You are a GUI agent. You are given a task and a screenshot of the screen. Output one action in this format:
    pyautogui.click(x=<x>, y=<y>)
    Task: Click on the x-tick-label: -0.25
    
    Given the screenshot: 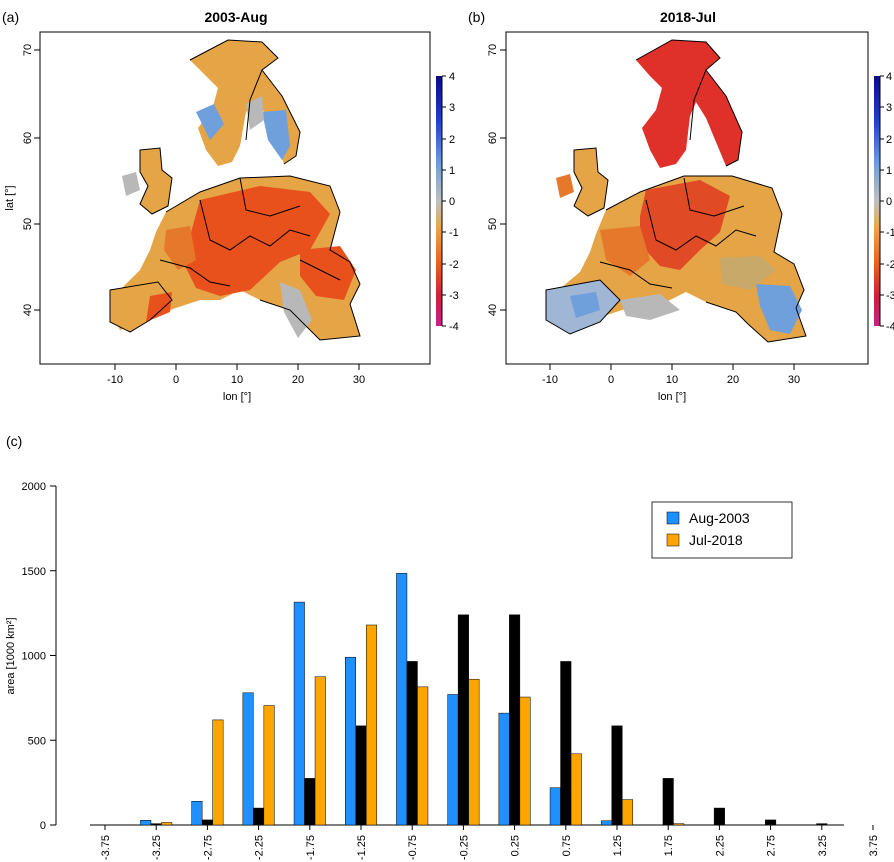 What is the action you would take?
    pyautogui.click(x=464, y=847)
    